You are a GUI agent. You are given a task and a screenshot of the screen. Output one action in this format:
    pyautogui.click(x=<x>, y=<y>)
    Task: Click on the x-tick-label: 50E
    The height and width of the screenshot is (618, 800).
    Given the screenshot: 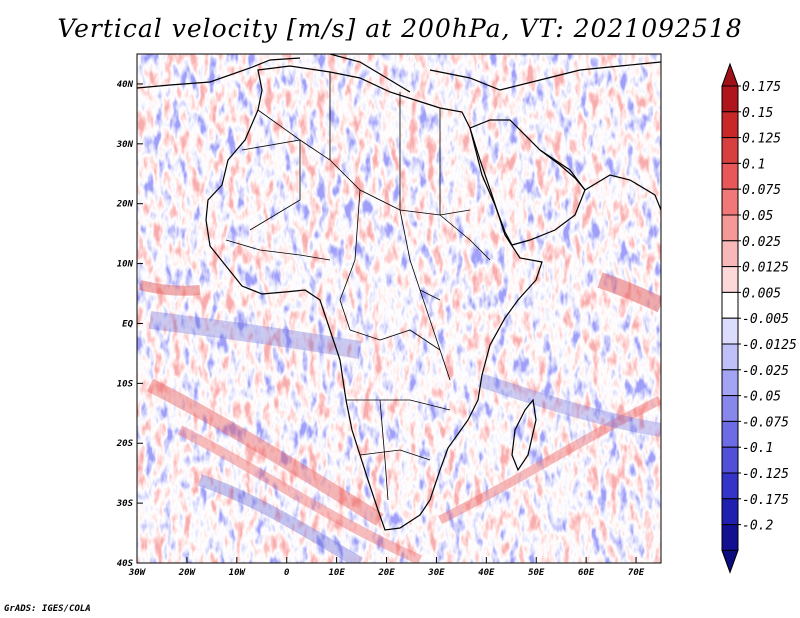 What is the action you would take?
    pyautogui.click(x=536, y=573)
    